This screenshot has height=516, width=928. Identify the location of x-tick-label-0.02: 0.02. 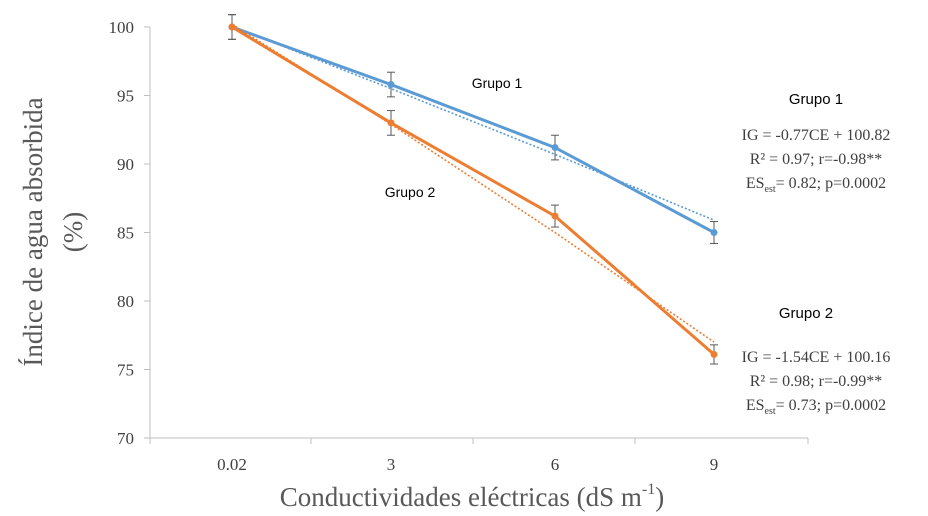
(232, 464).